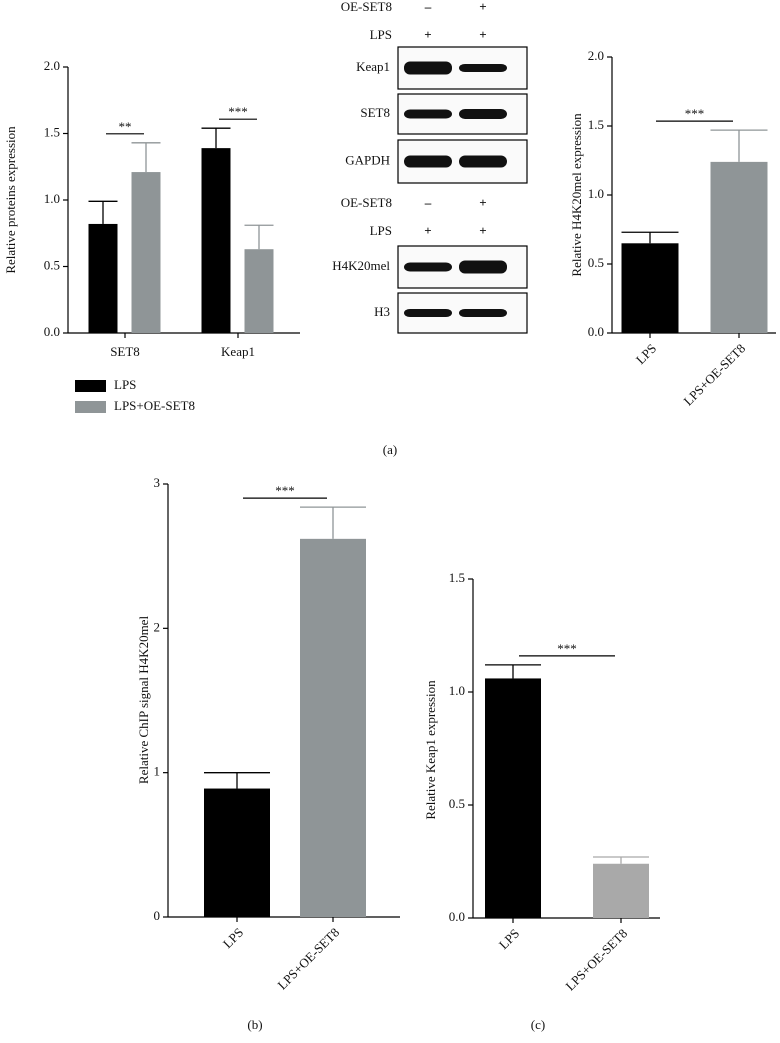  Describe the element at coordinates (125, 126) in the screenshot. I see `significance-label: **` at that location.